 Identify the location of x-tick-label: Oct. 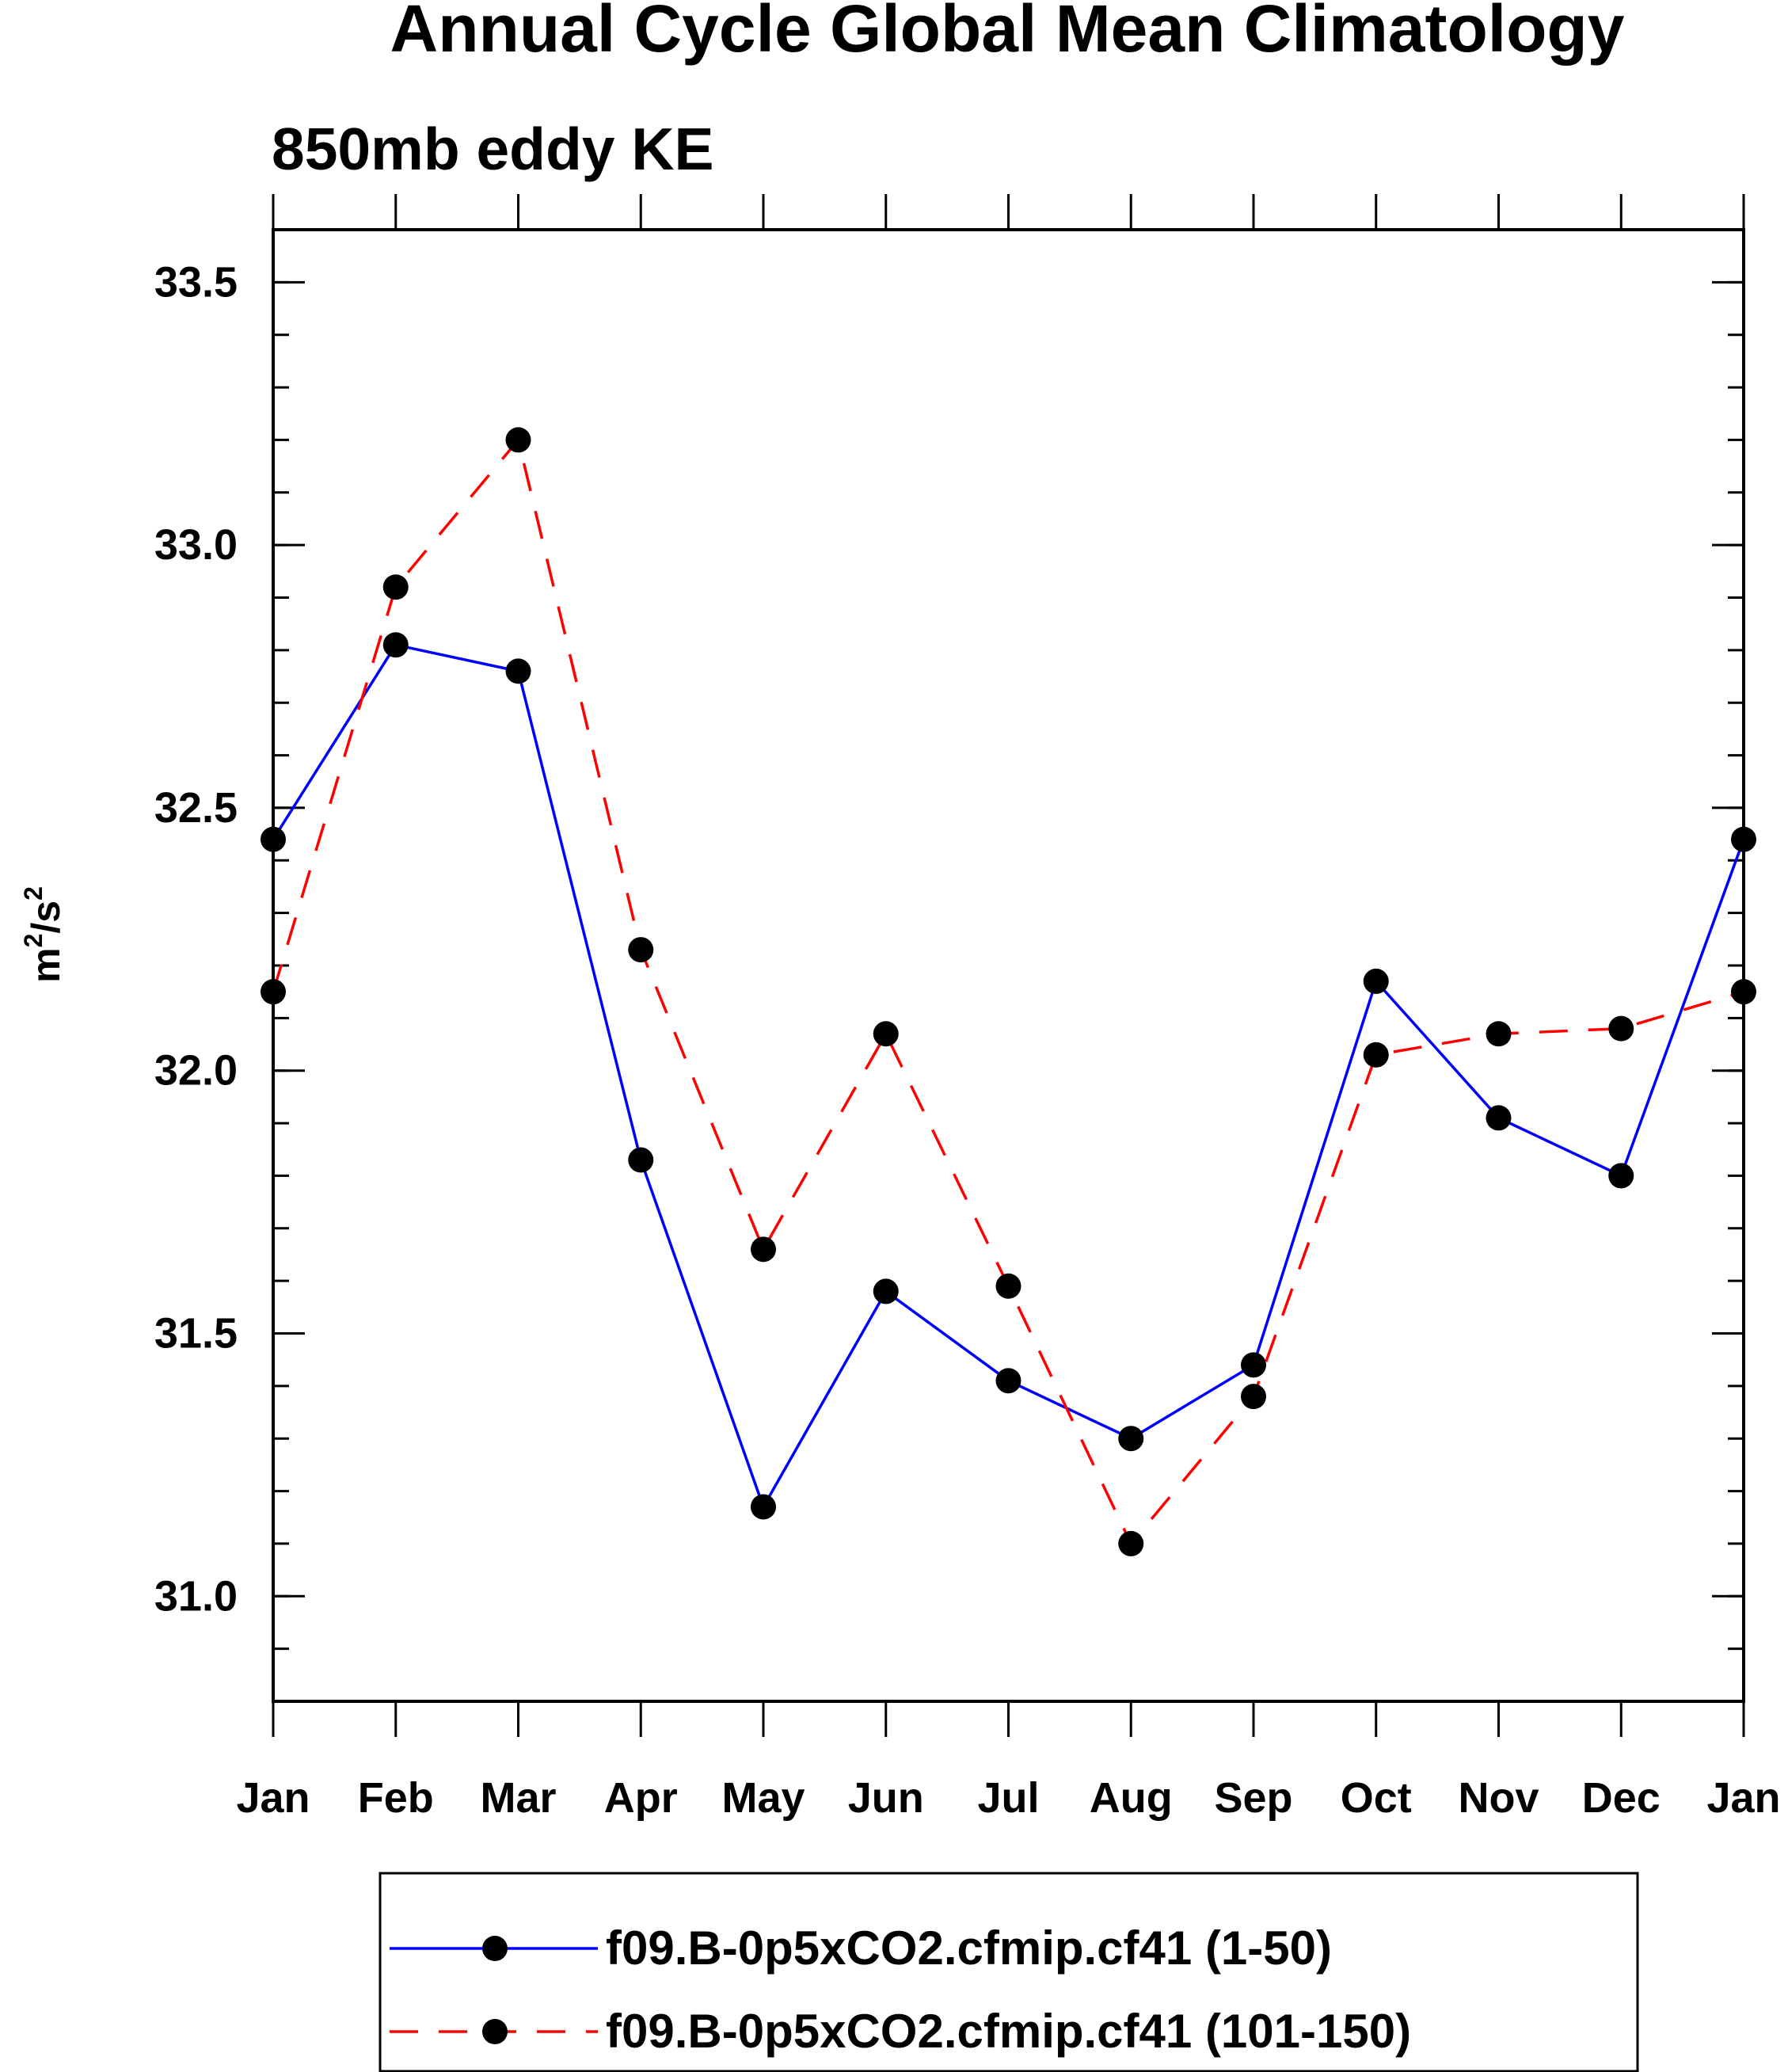
(1376, 1798).